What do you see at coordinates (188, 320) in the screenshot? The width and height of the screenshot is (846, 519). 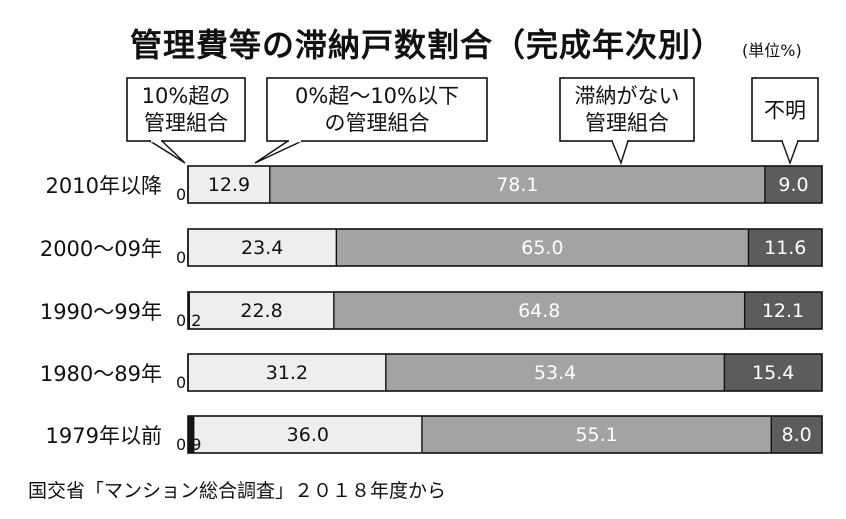 I see `data-label: 0.2` at bounding box center [188, 320].